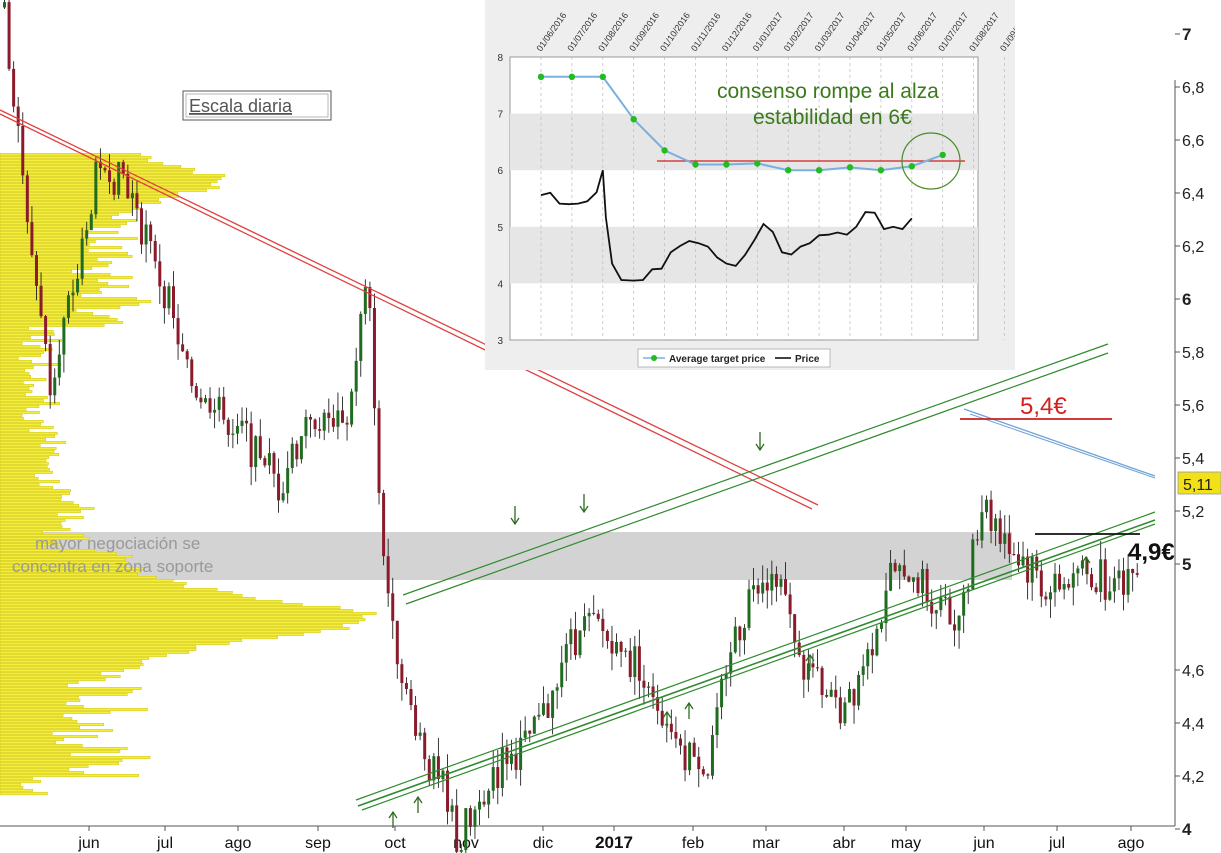 The width and height of the screenshot is (1221, 853). I want to click on inset-legend, so click(734, 358).